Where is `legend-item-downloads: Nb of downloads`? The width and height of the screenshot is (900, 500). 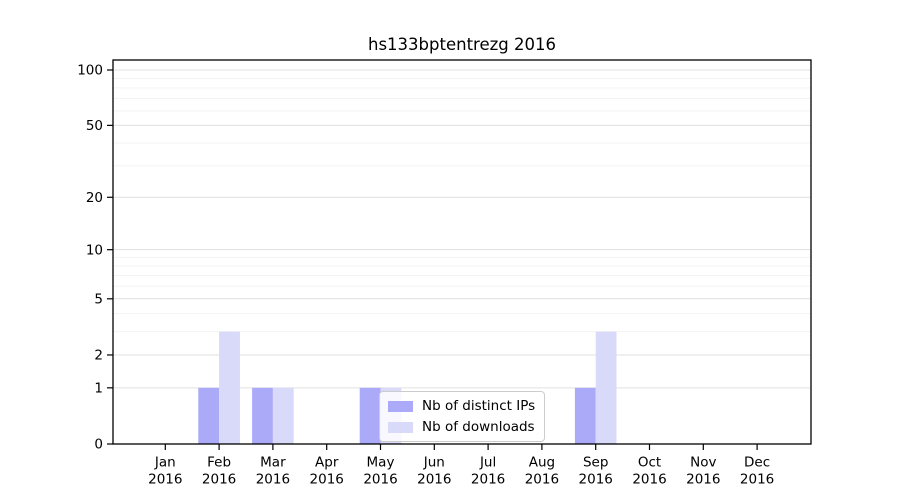 legend-item-downloads: Nb of downloads is located at coordinates (461, 427).